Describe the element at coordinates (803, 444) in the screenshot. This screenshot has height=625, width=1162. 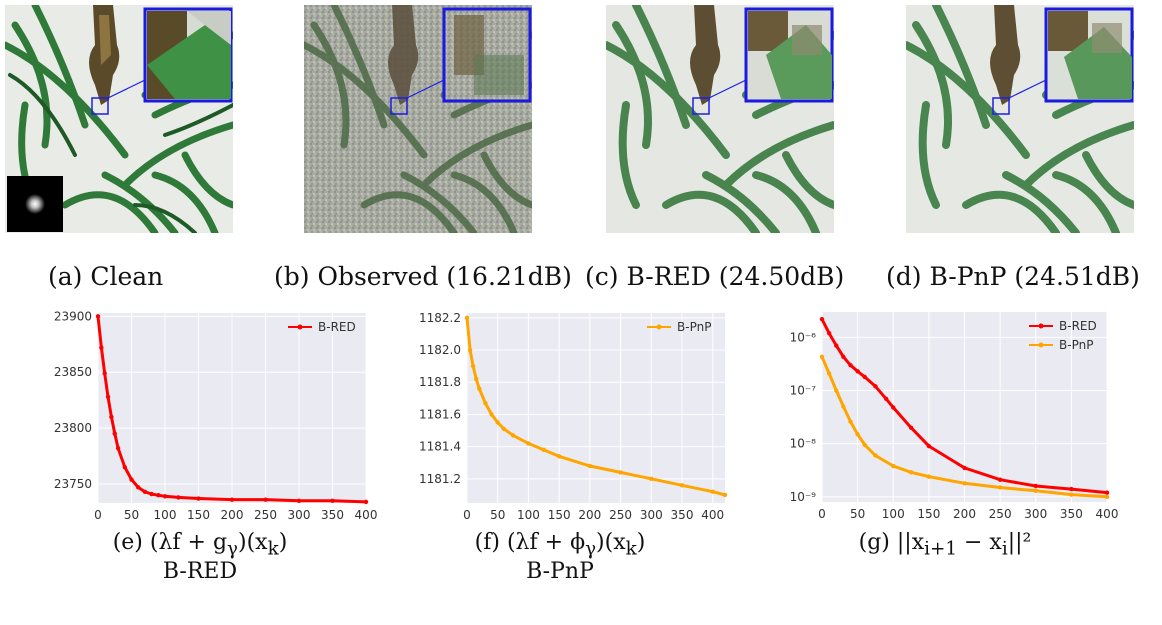
I see `y-tick-label: 10⁻⁸` at that location.